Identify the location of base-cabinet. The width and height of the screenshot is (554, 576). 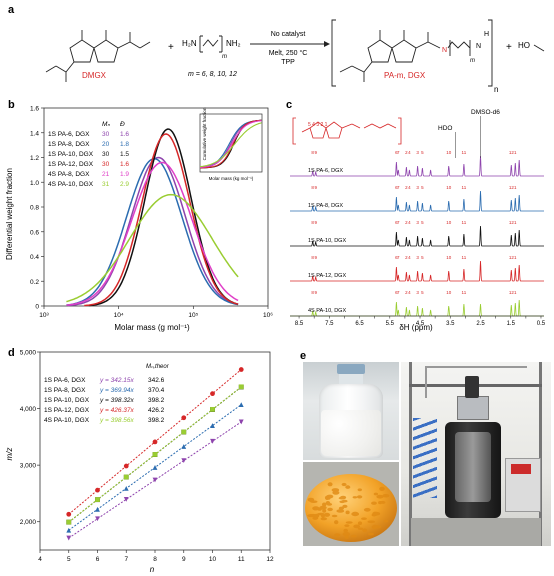
(476, 532).